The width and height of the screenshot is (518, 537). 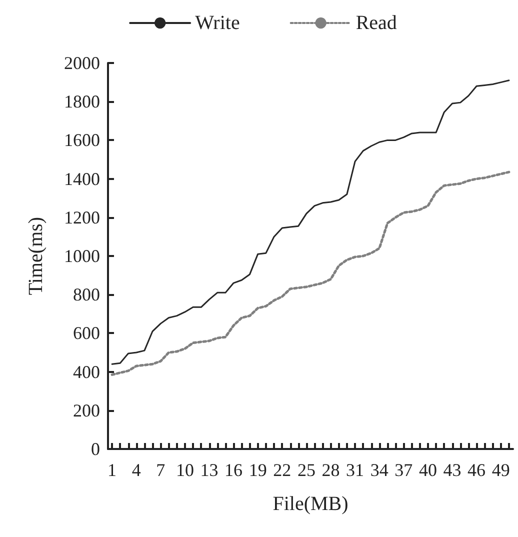 What do you see at coordinates (477, 470) in the screenshot?
I see `x-tick-label: 46` at bounding box center [477, 470].